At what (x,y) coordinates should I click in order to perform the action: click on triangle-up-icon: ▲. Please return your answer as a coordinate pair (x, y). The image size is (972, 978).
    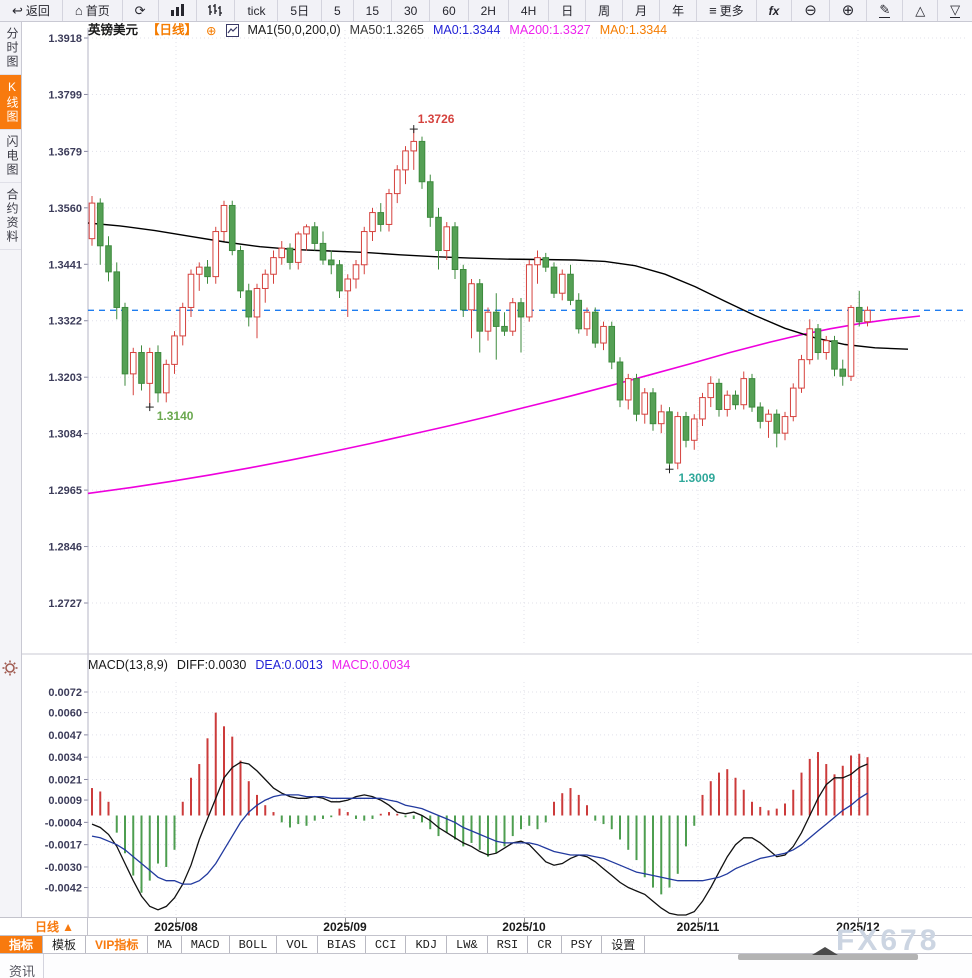
    Looking at the image, I should click on (68, 926).